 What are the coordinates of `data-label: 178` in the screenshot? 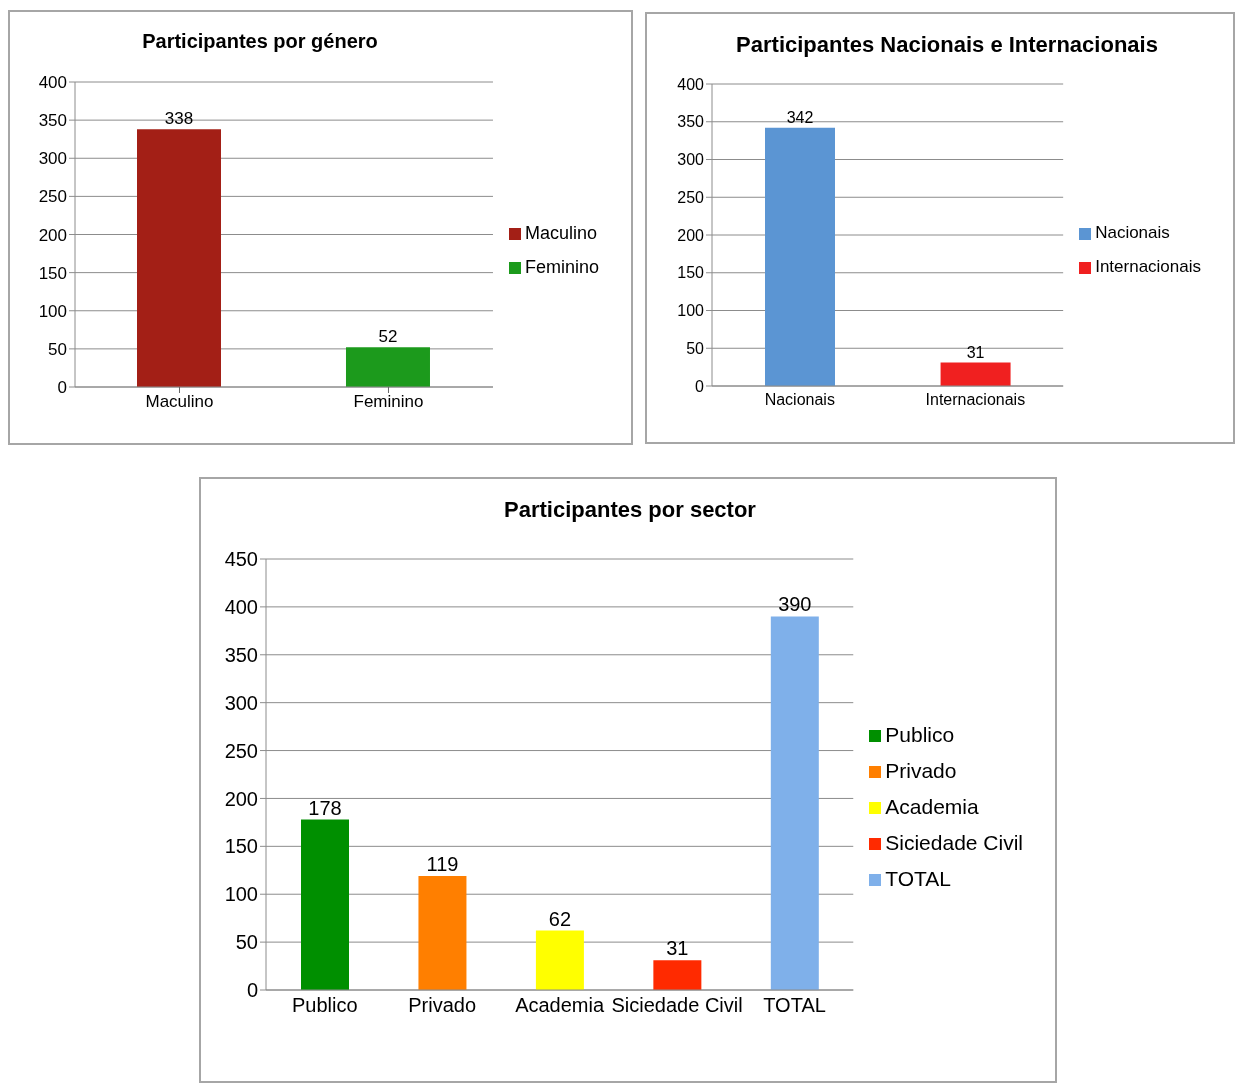 It's located at (325, 807).